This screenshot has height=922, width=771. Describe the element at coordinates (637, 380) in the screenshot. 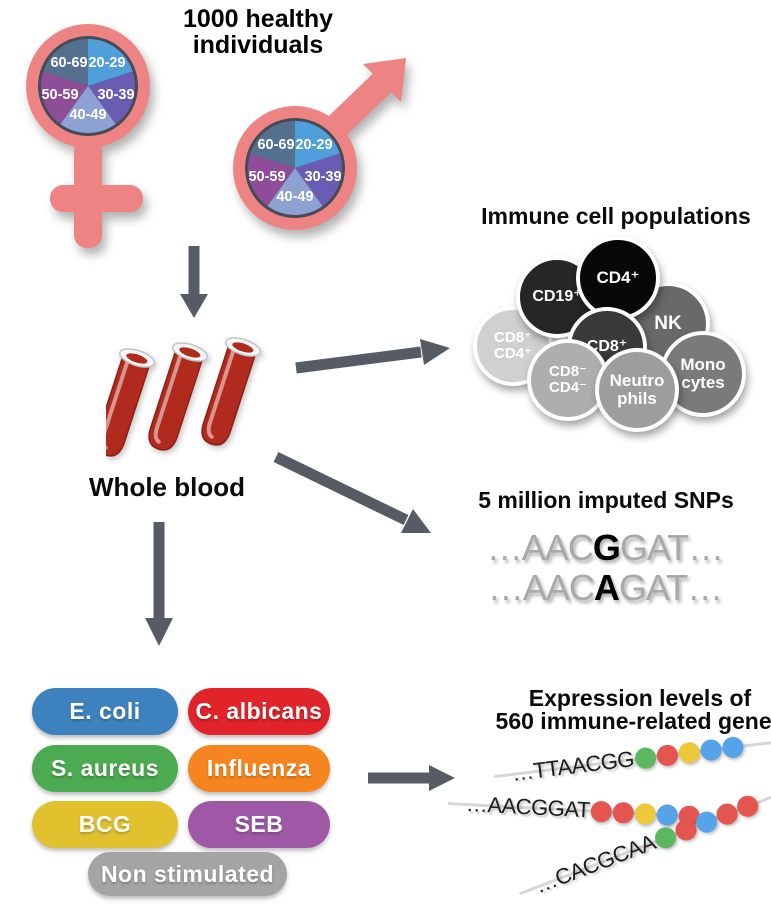

I see `cell-label: Neutro` at that location.